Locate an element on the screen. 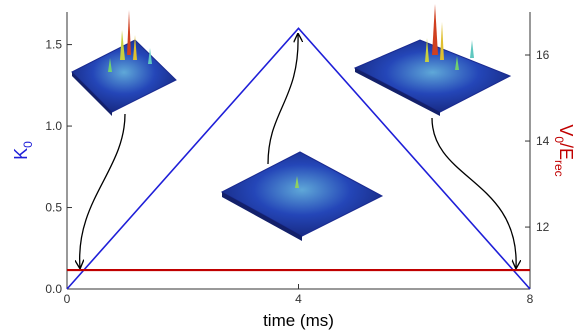 This screenshot has width=577, height=333. y-tick-label: 1.0 is located at coordinates (53, 126).